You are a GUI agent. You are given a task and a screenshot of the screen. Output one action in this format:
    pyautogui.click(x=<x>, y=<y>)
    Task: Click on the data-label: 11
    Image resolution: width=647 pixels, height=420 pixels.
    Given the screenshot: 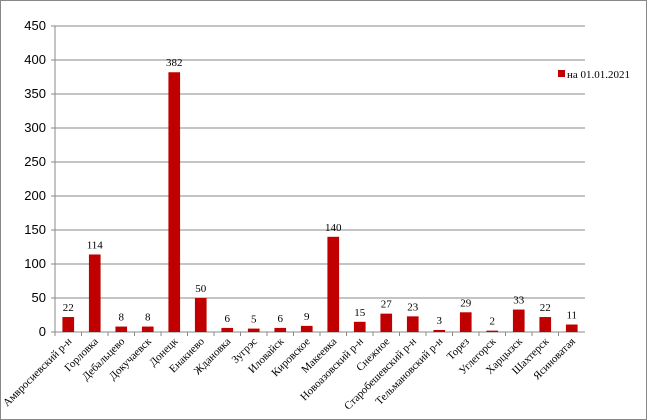 What is the action you would take?
    pyautogui.click(x=571, y=316)
    